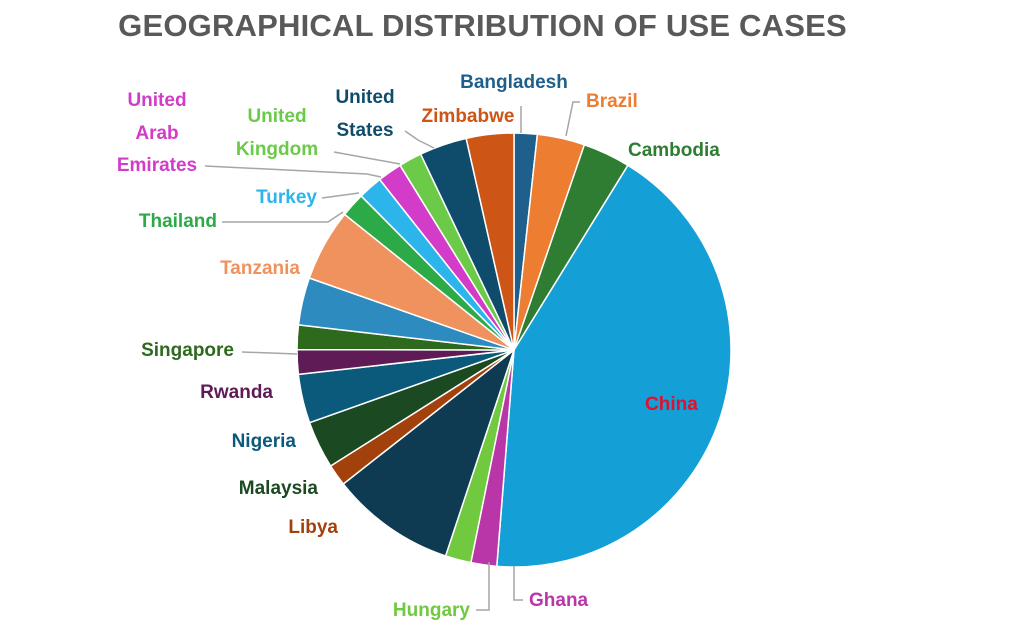 The image size is (1025, 629). I want to click on chart-title: GEOGRAPHICAL DISTRIBUTION OF USE CASES, so click(482, 25).